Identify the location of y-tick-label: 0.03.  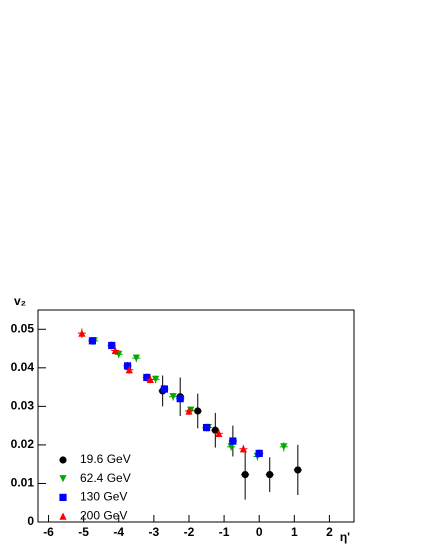
(23, 406).